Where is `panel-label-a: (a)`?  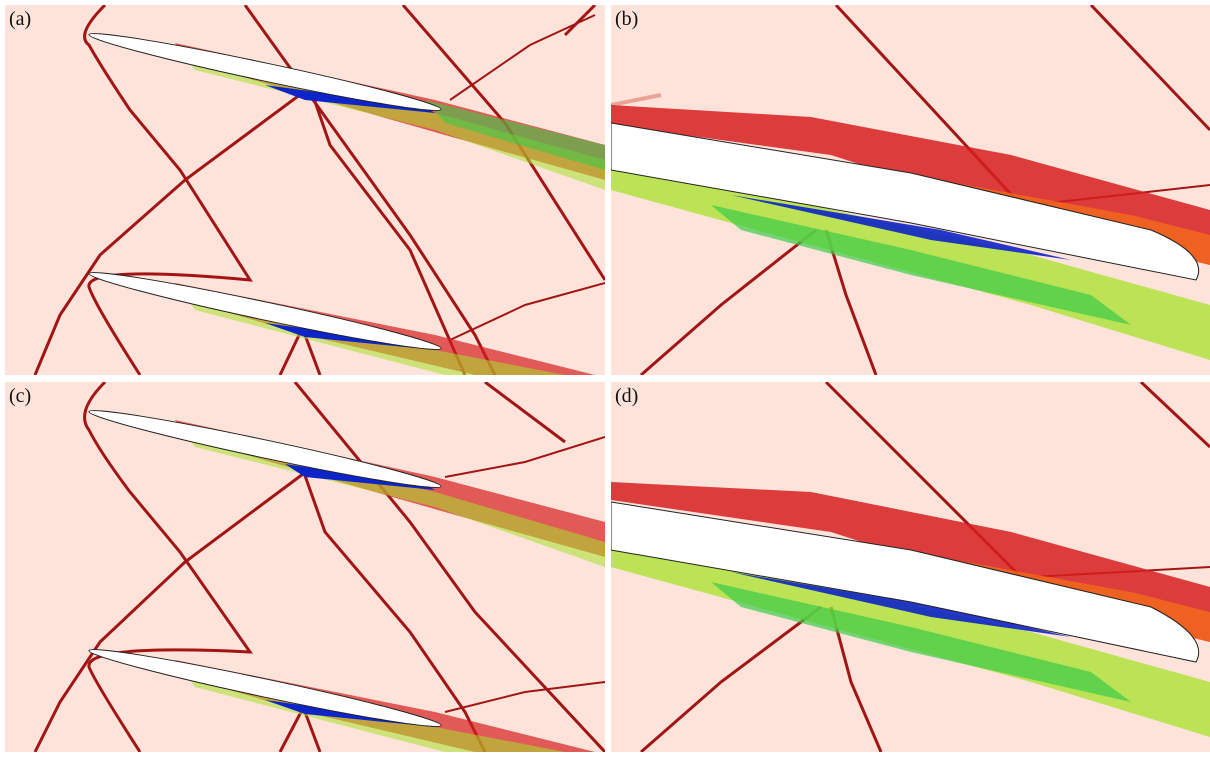 panel-label-a: (a) is located at coordinates (20, 19).